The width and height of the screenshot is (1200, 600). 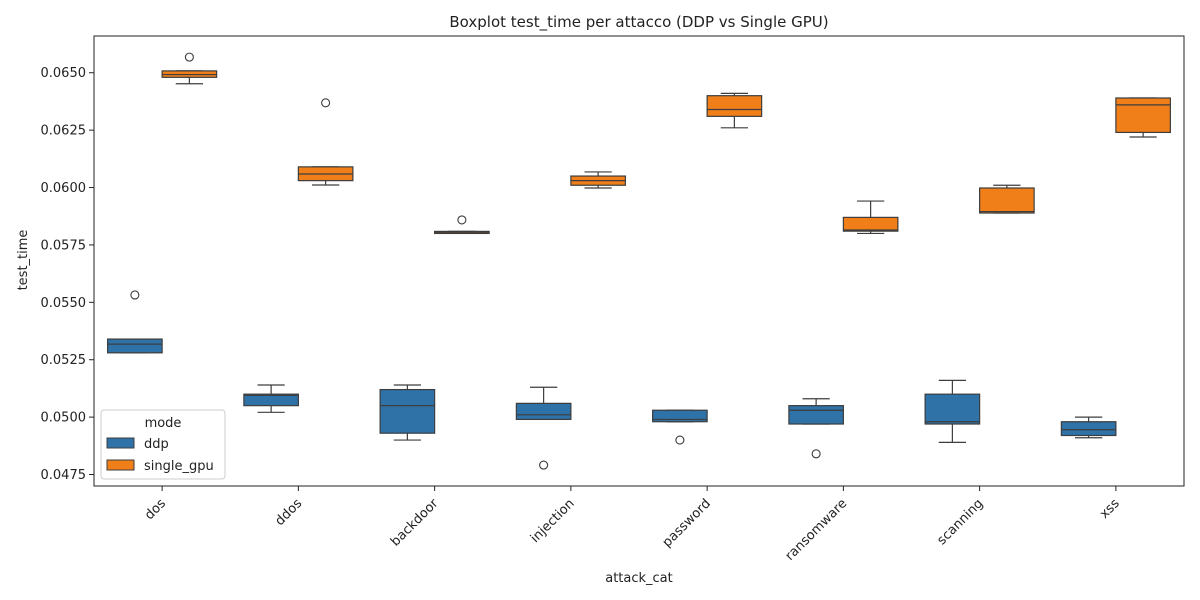 I want to click on box-single_gpu-scanning, so click(x=1007, y=199).